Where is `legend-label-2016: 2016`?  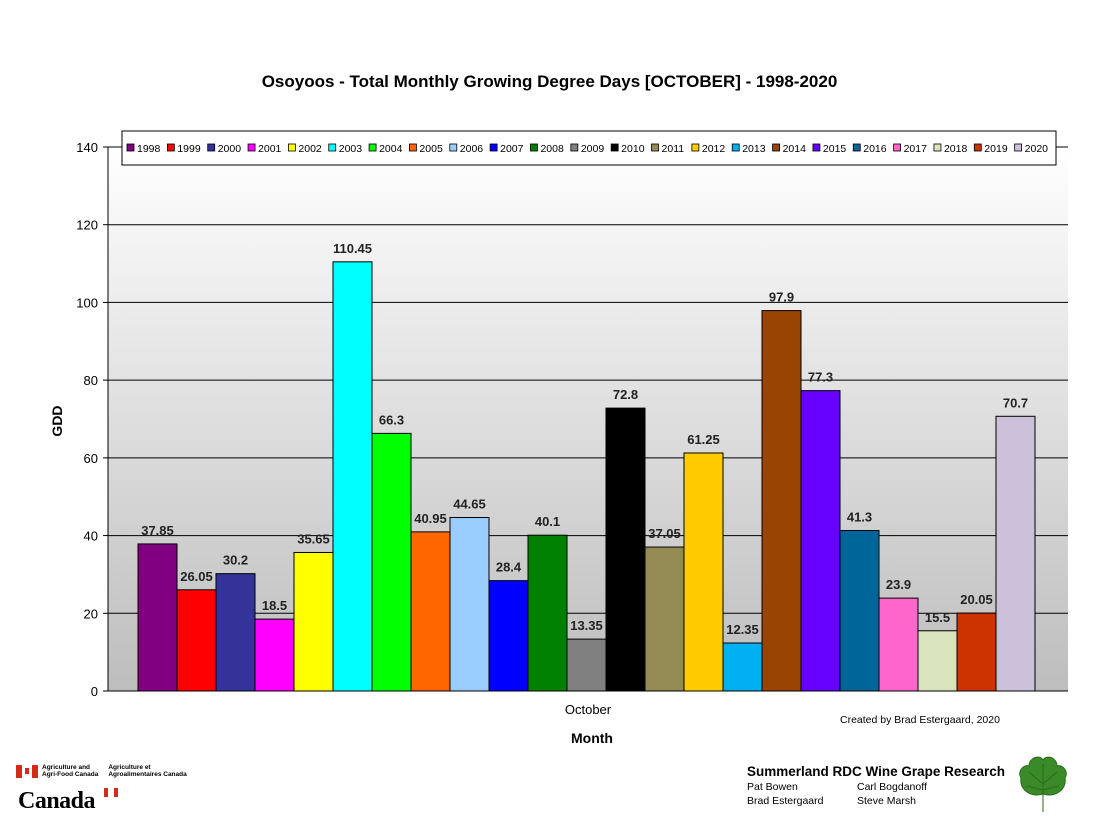
legend-label-2016: 2016 is located at coordinates (875, 149).